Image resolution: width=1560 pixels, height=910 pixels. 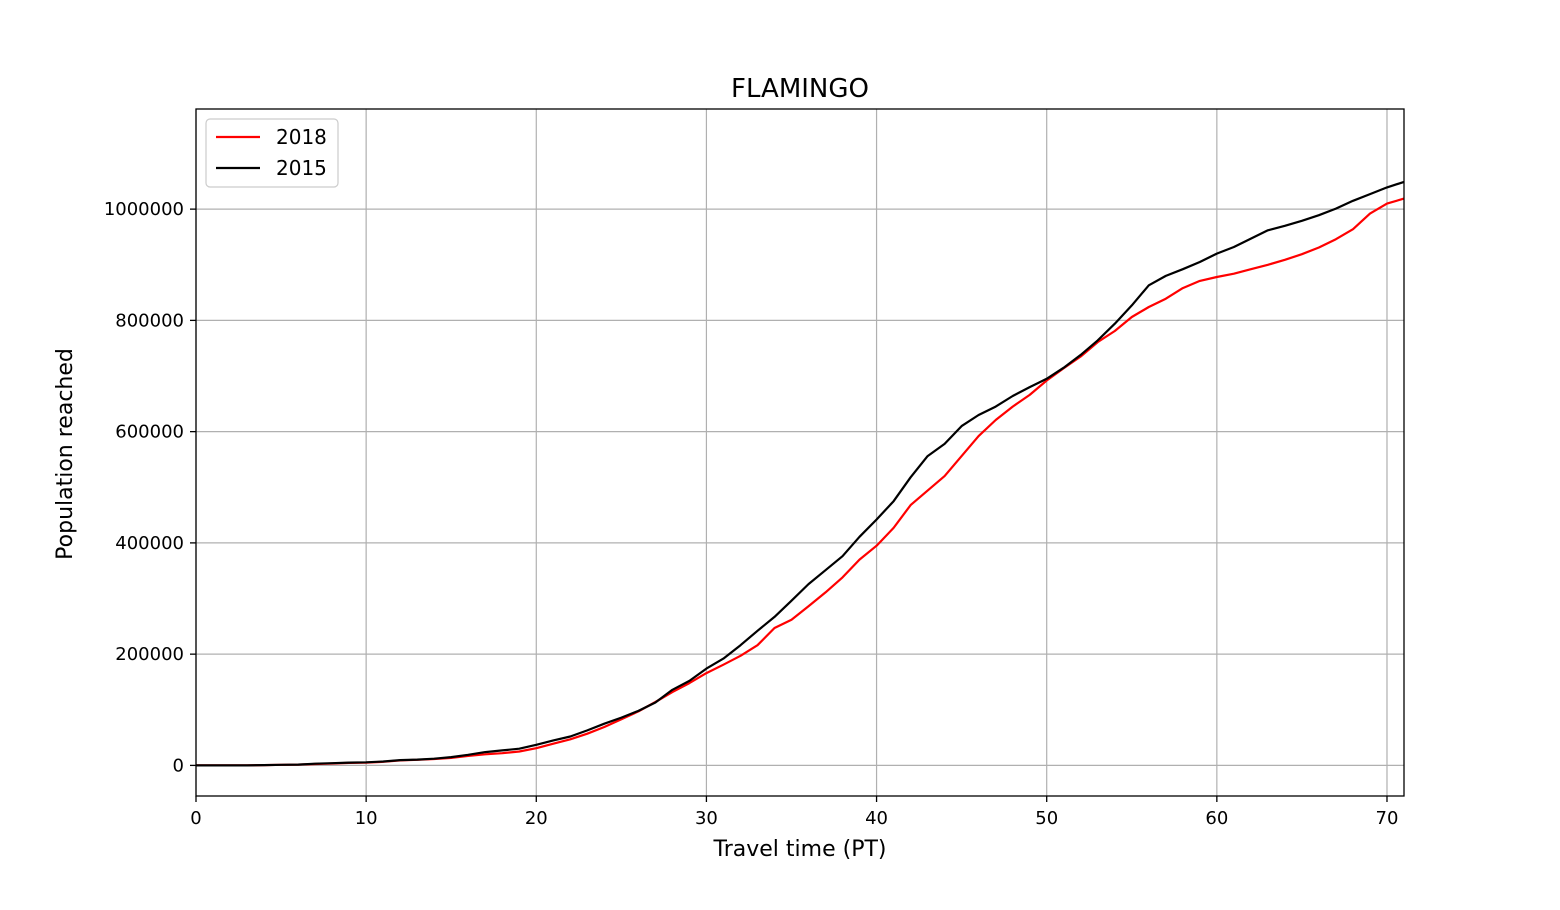 What do you see at coordinates (366, 818) in the screenshot?
I see `x-tick-label: 10` at bounding box center [366, 818].